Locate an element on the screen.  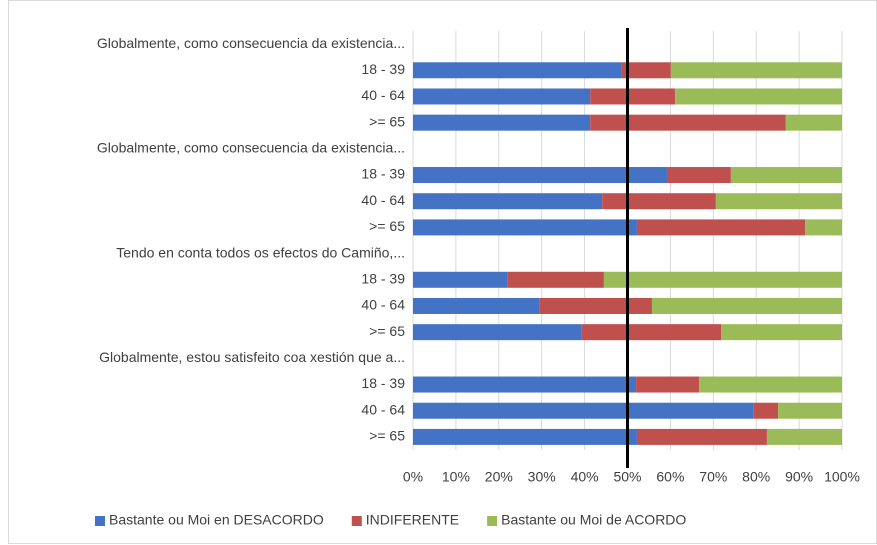
legend-label: INDIFERENTE is located at coordinates (412, 520).